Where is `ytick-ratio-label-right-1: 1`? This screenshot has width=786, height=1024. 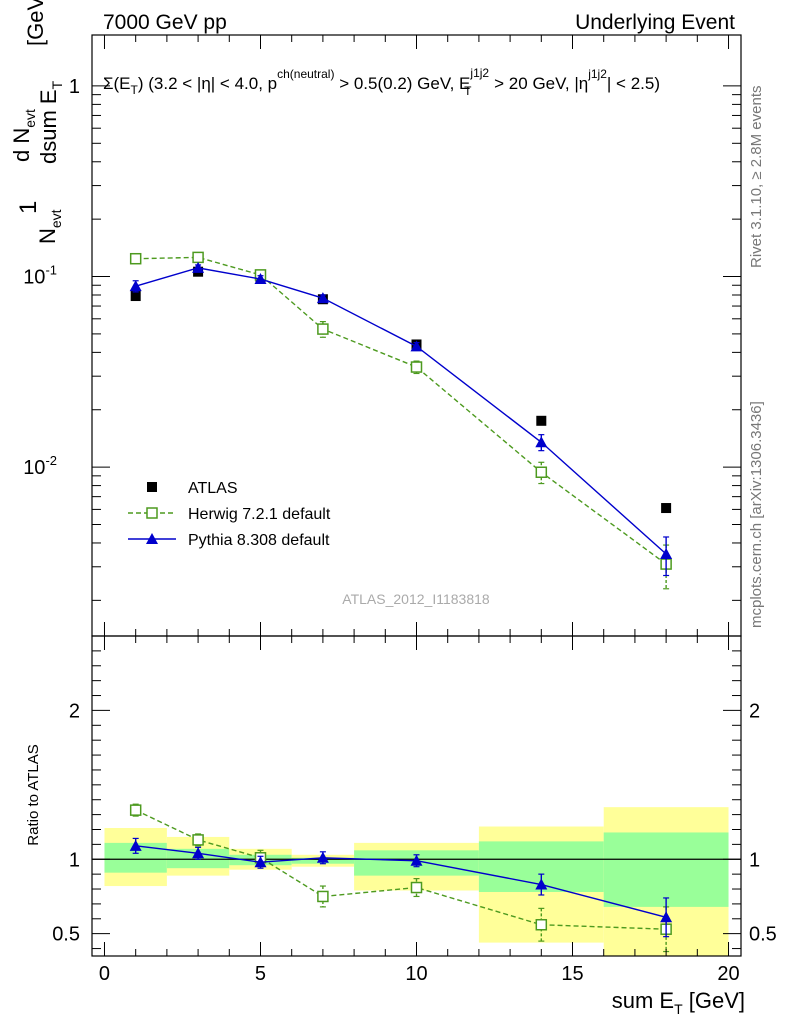
ytick-ratio-label-right-1: 1 is located at coordinates (754, 860).